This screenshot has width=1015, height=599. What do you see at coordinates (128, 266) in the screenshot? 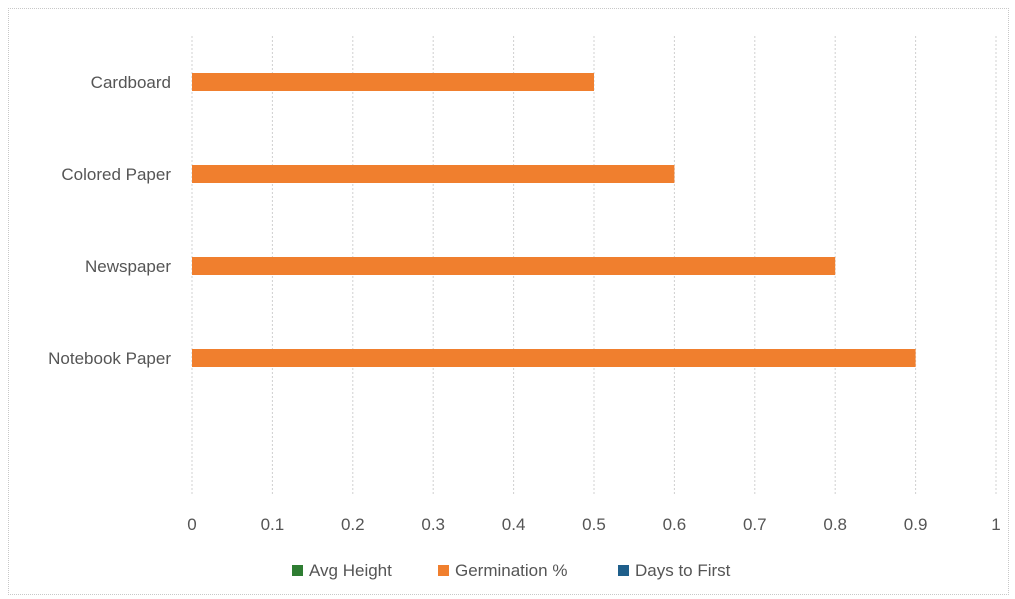
I see `category-label: Newspaper` at bounding box center [128, 266].